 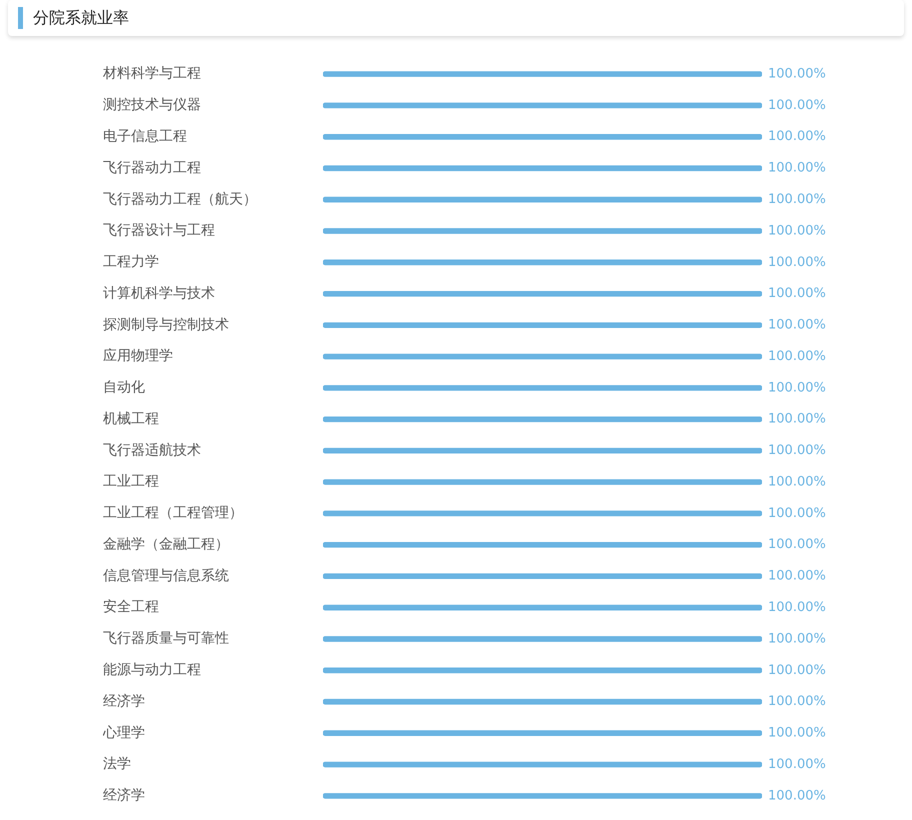 What do you see at coordinates (152, 670) in the screenshot?
I see `y-tick-label: 能源与动力工程` at bounding box center [152, 670].